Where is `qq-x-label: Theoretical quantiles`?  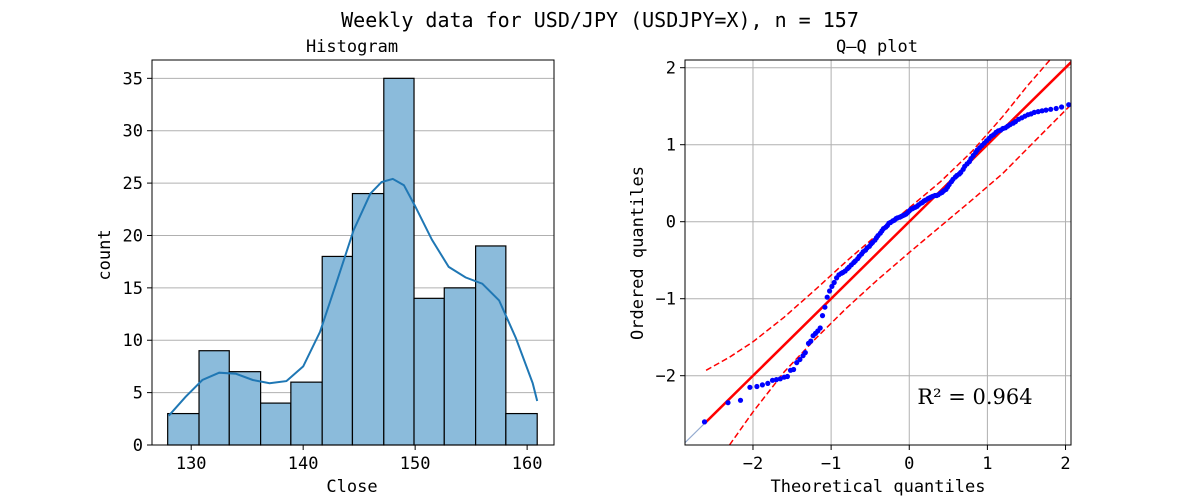
qq-x-label: Theoretical quantiles is located at coordinates (878, 487).